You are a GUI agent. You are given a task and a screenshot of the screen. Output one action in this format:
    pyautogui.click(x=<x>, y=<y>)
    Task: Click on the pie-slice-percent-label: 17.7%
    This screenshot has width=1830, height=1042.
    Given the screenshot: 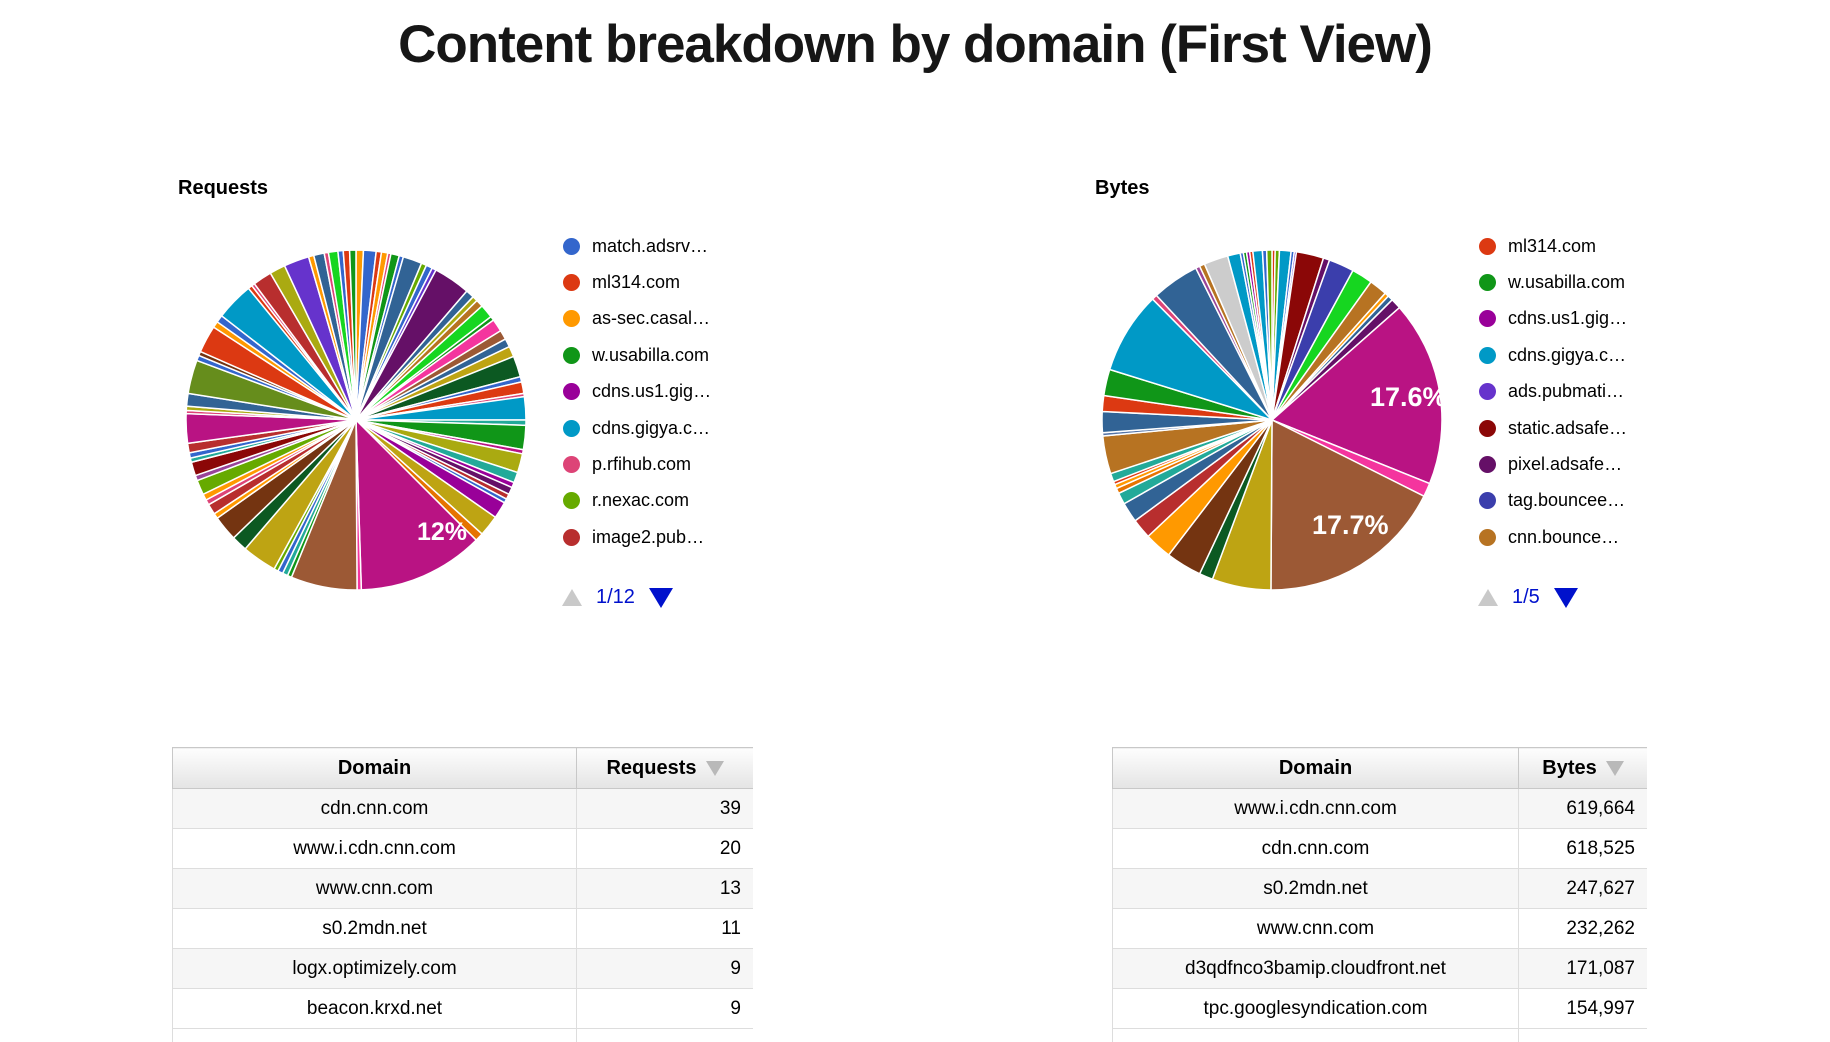 What is the action you would take?
    pyautogui.click(x=1350, y=525)
    